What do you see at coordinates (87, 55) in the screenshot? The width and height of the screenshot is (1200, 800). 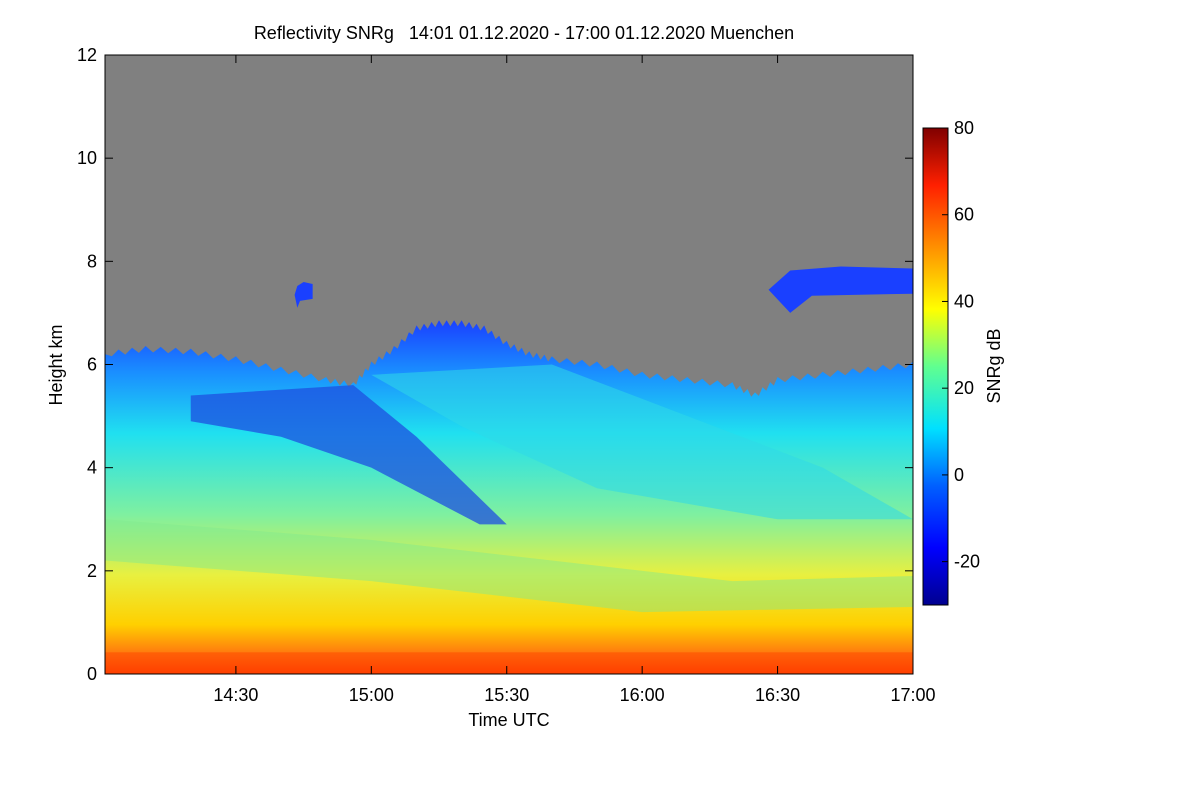 I see `y-tick-label: 12` at bounding box center [87, 55].